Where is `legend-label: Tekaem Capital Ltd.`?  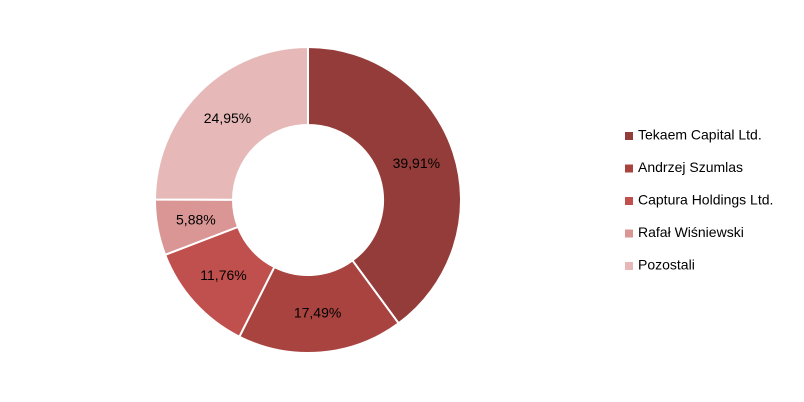 legend-label: Tekaem Capital Ltd. is located at coordinates (700, 135).